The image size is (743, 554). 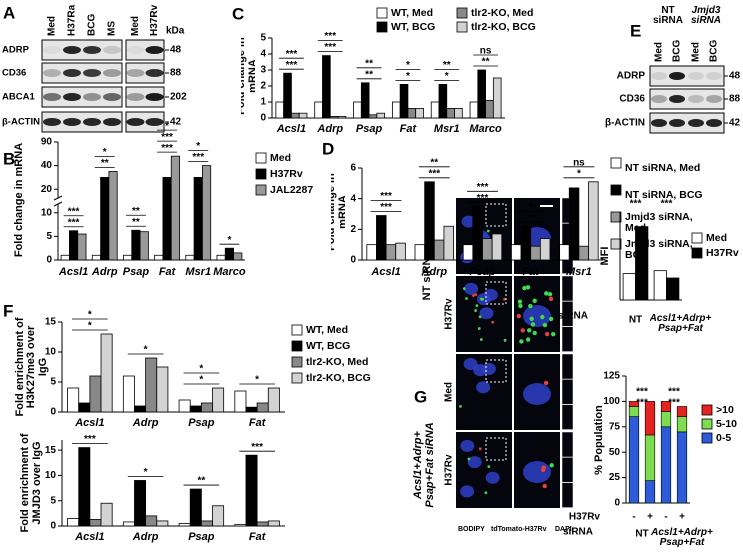 What do you see at coordinates (31, 367) in the screenshot?
I see `y-axis-label: Fold enrichment of H3K27me3 over IgG` at bounding box center [31, 367].